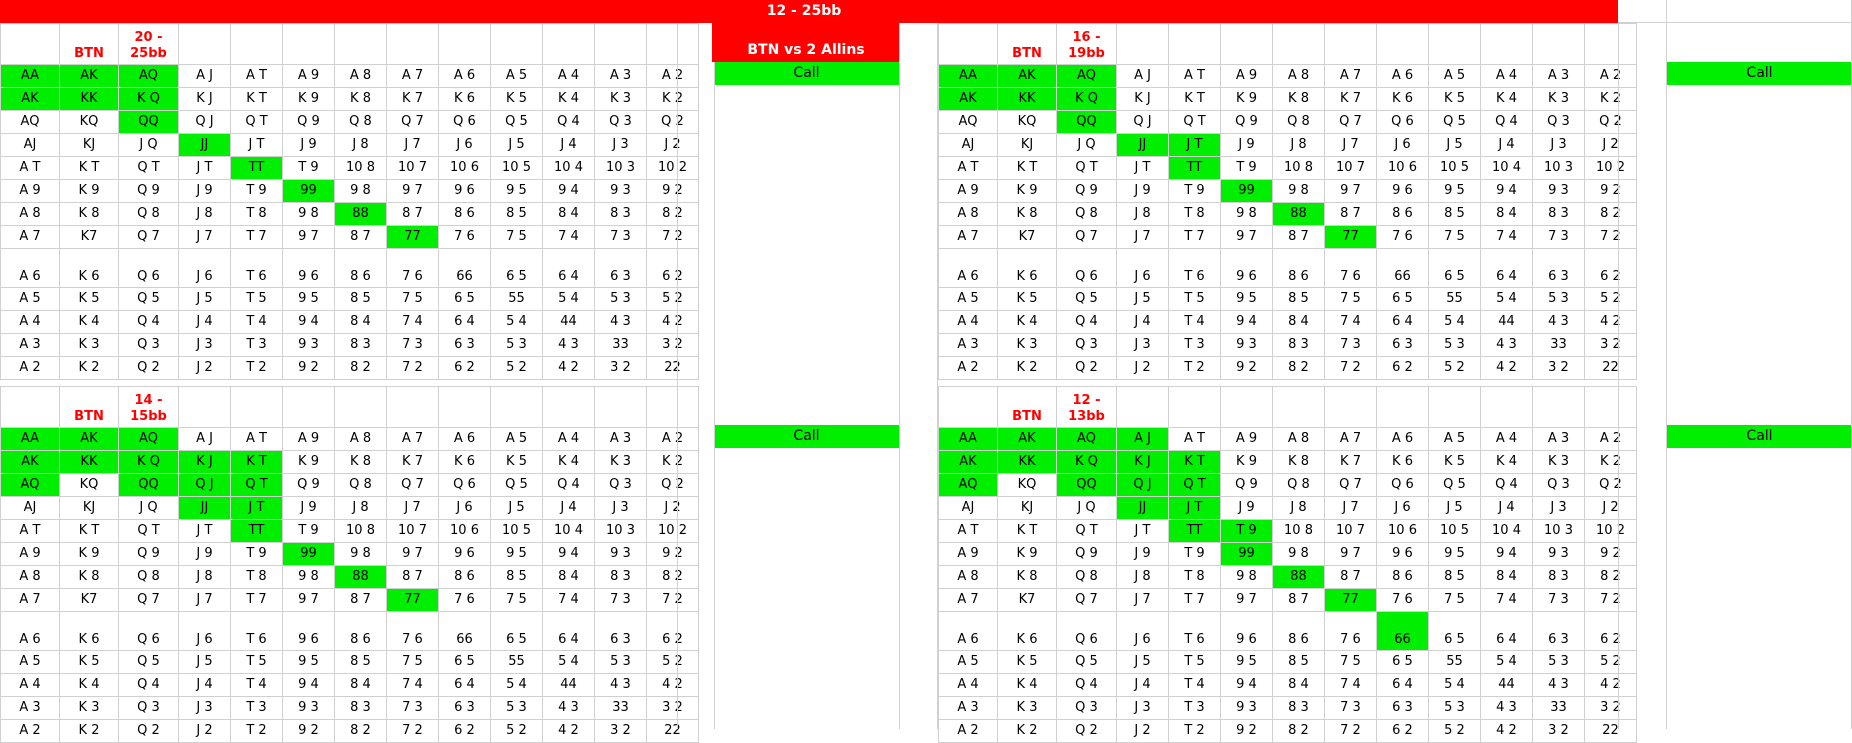 The height and width of the screenshot is (743, 1852). I want to click on hand-cell: A 2, so click(672, 76).